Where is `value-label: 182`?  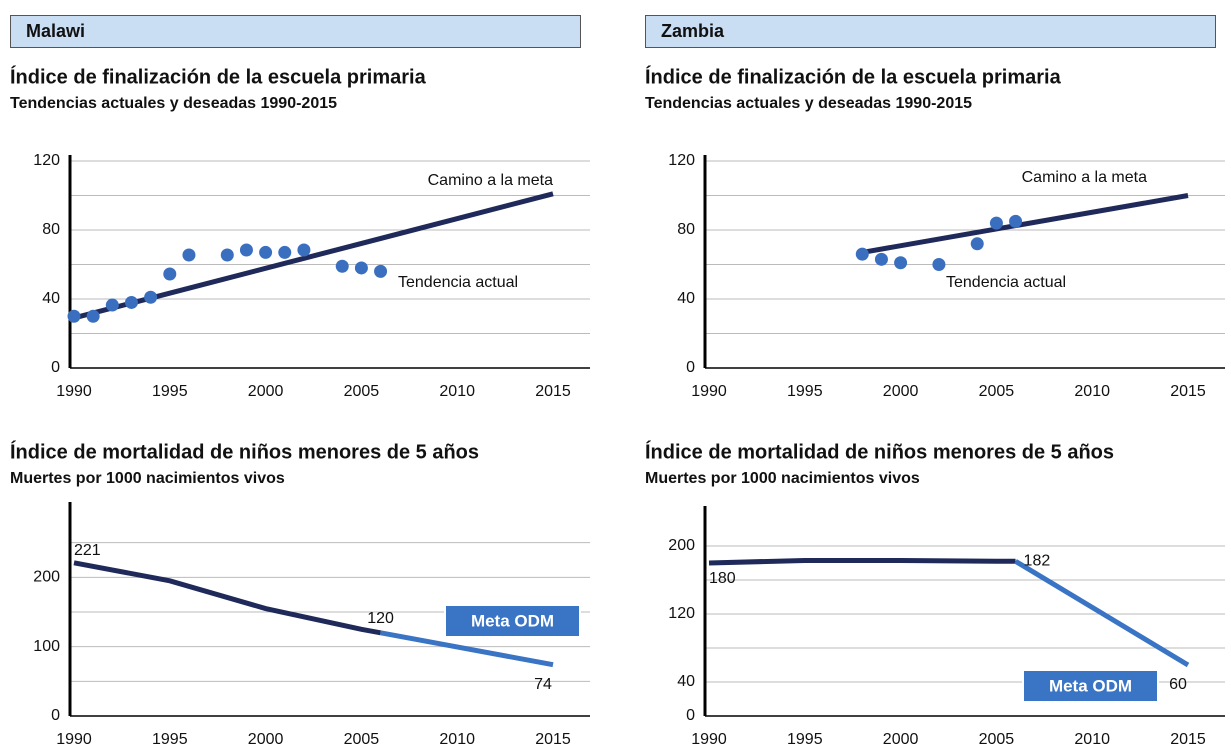 value-label: 182 is located at coordinates (1037, 561).